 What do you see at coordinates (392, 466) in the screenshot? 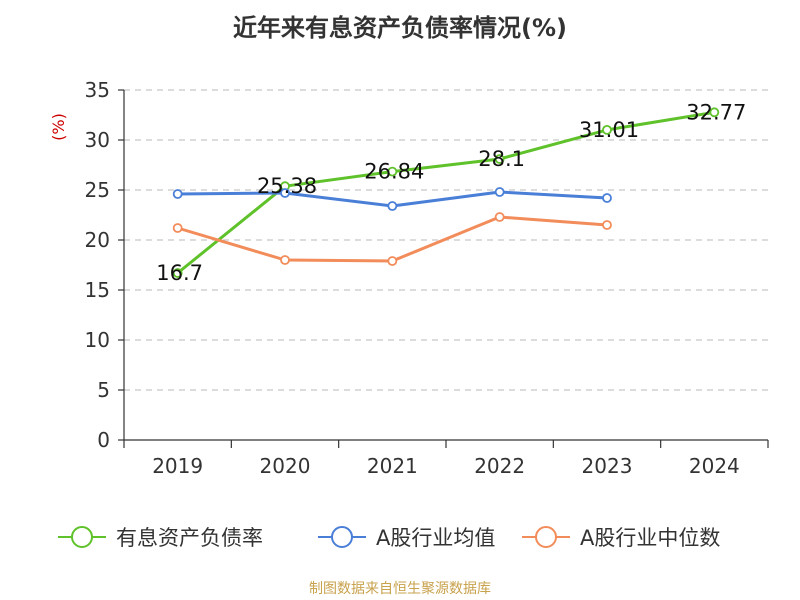
I see `x-tick-label: 2021` at bounding box center [392, 466].